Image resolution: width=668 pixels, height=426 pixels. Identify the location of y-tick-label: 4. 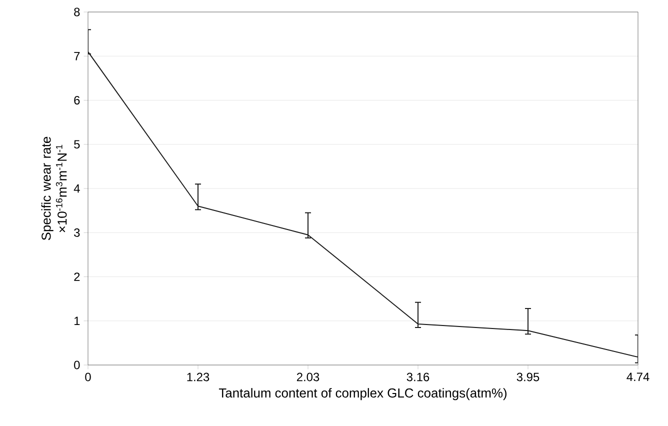
(77, 188).